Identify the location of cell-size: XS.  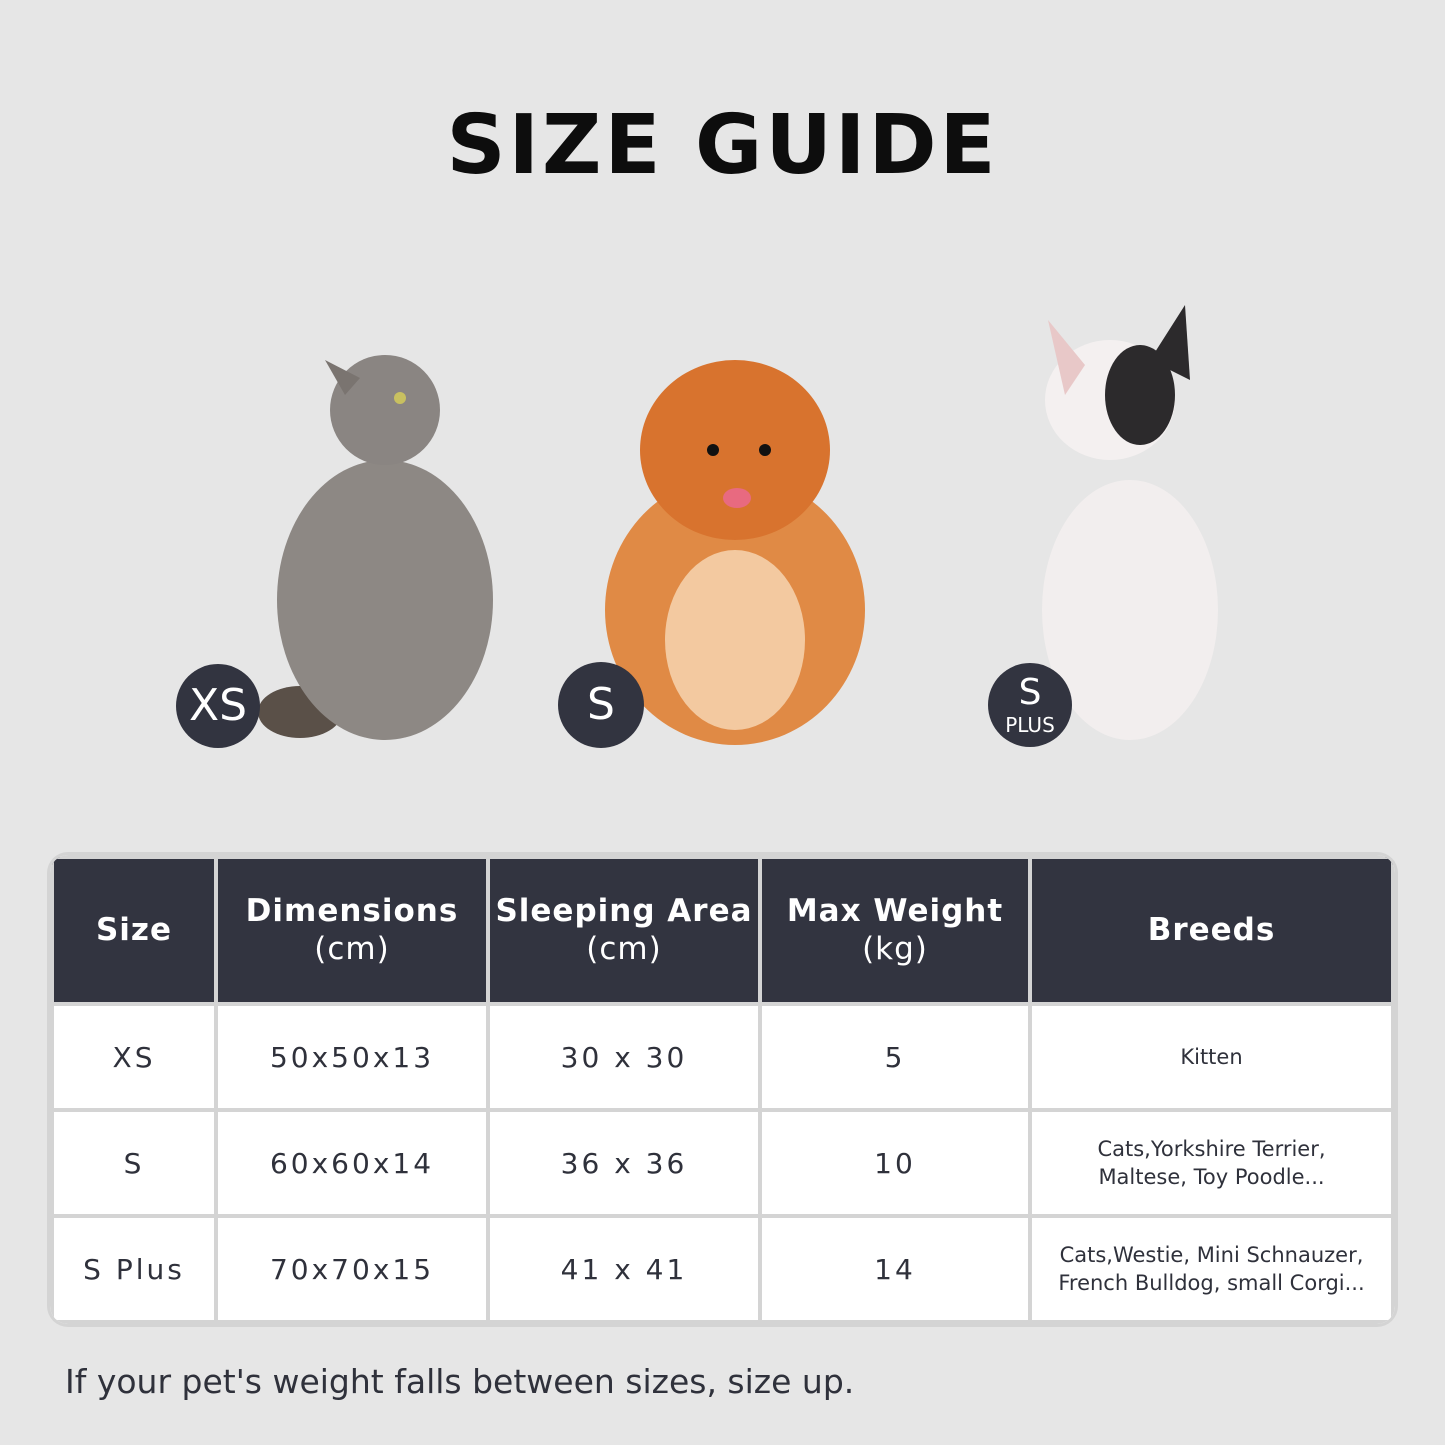
(134, 1057).